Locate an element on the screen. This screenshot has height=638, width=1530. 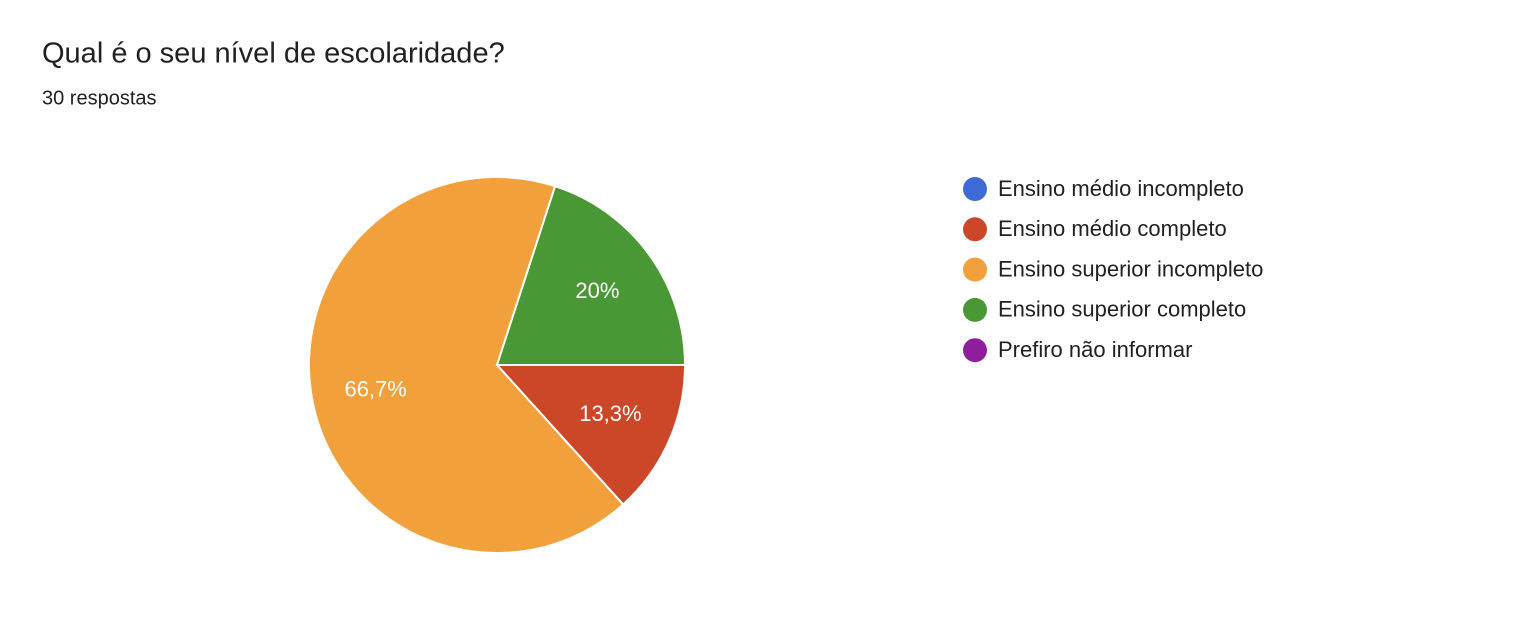
slice-label: 20% is located at coordinates (597, 290).